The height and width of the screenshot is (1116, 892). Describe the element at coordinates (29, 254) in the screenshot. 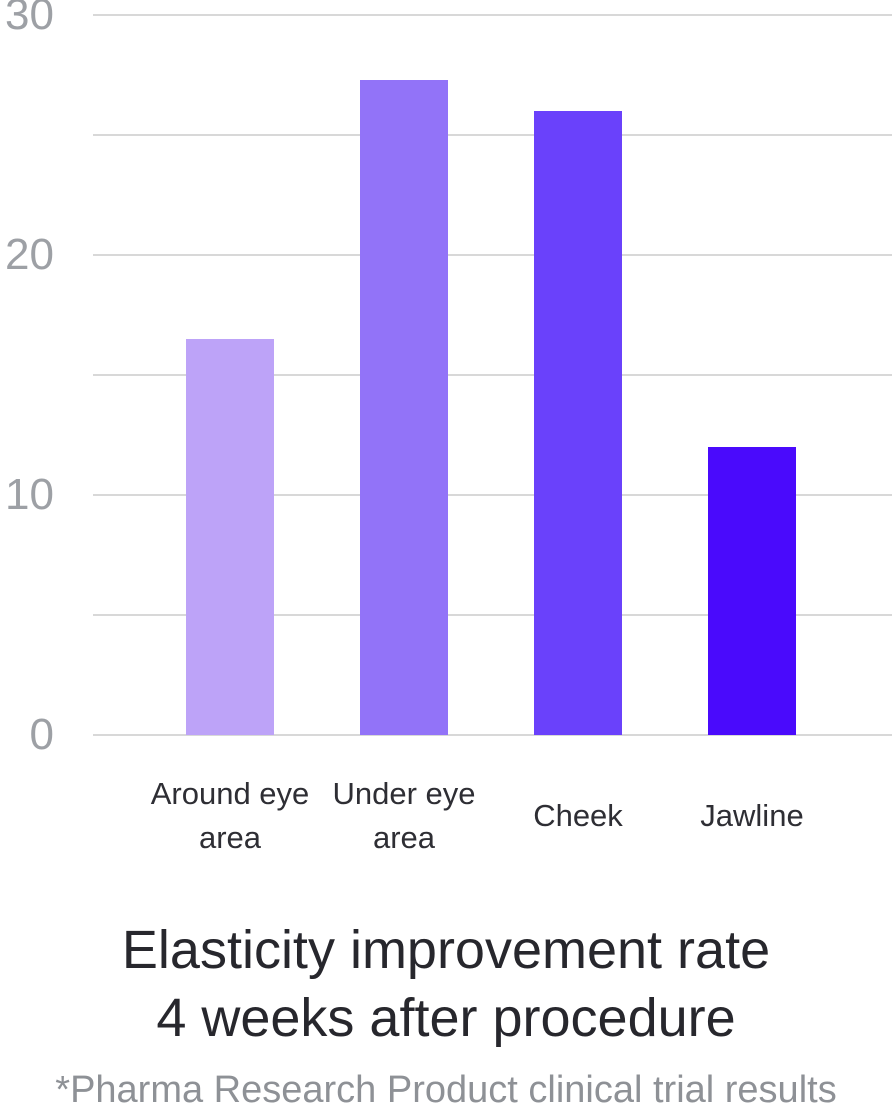

I see `y-tick-label-20: 20` at that location.